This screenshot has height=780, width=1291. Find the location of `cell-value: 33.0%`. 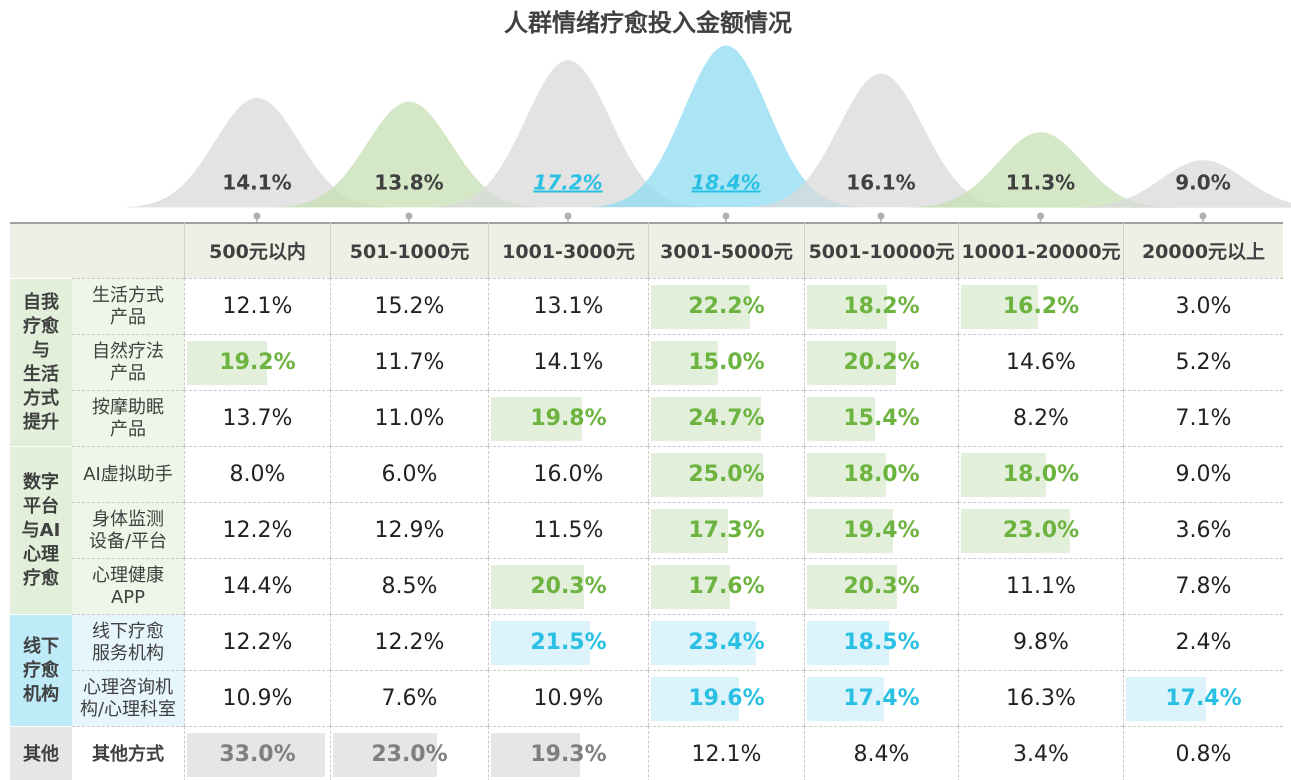

cell-value: 33.0% is located at coordinates (257, 754).